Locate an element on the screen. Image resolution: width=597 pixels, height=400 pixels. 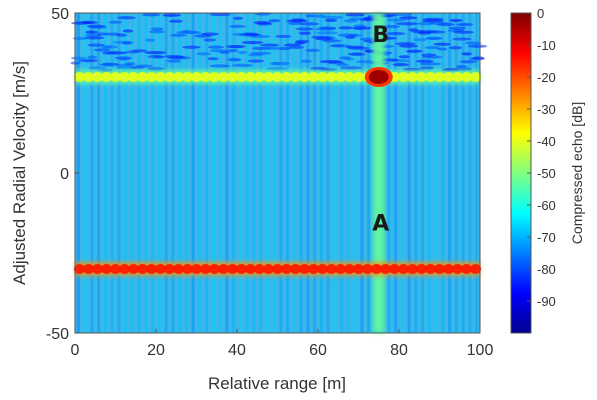
point-target is located at coordinates (378, 77).